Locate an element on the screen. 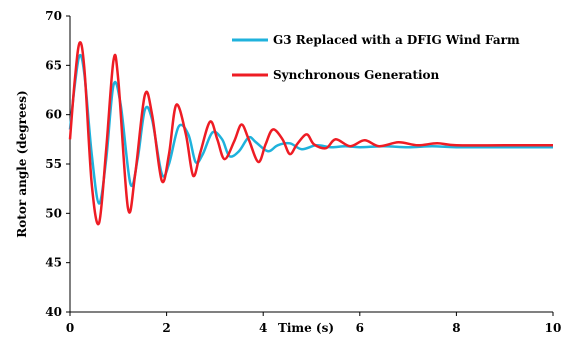 The width and height of the screenshot is (571, 340). y-tick-label: 40 is located at coordinates (53, 312).